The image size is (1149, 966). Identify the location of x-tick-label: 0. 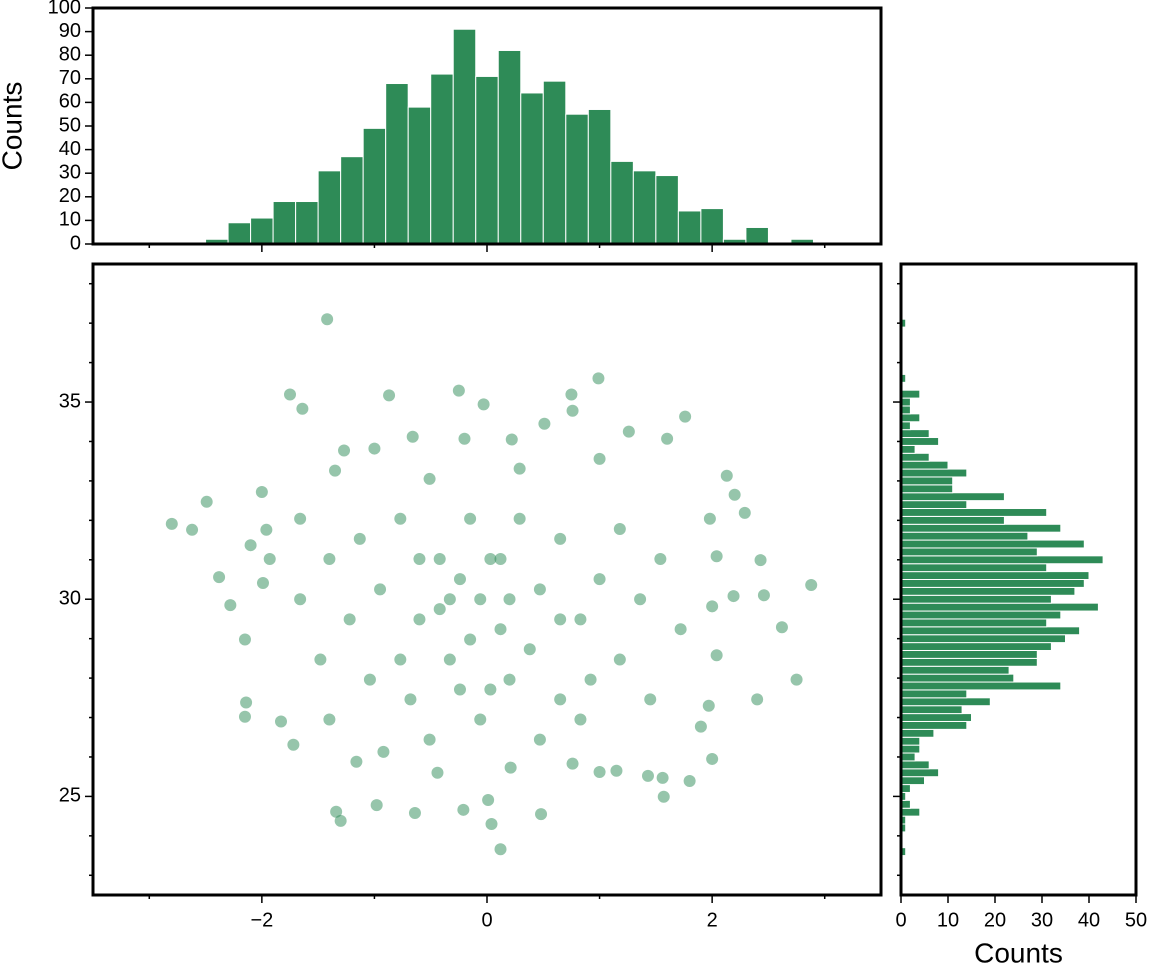
(486, 920).